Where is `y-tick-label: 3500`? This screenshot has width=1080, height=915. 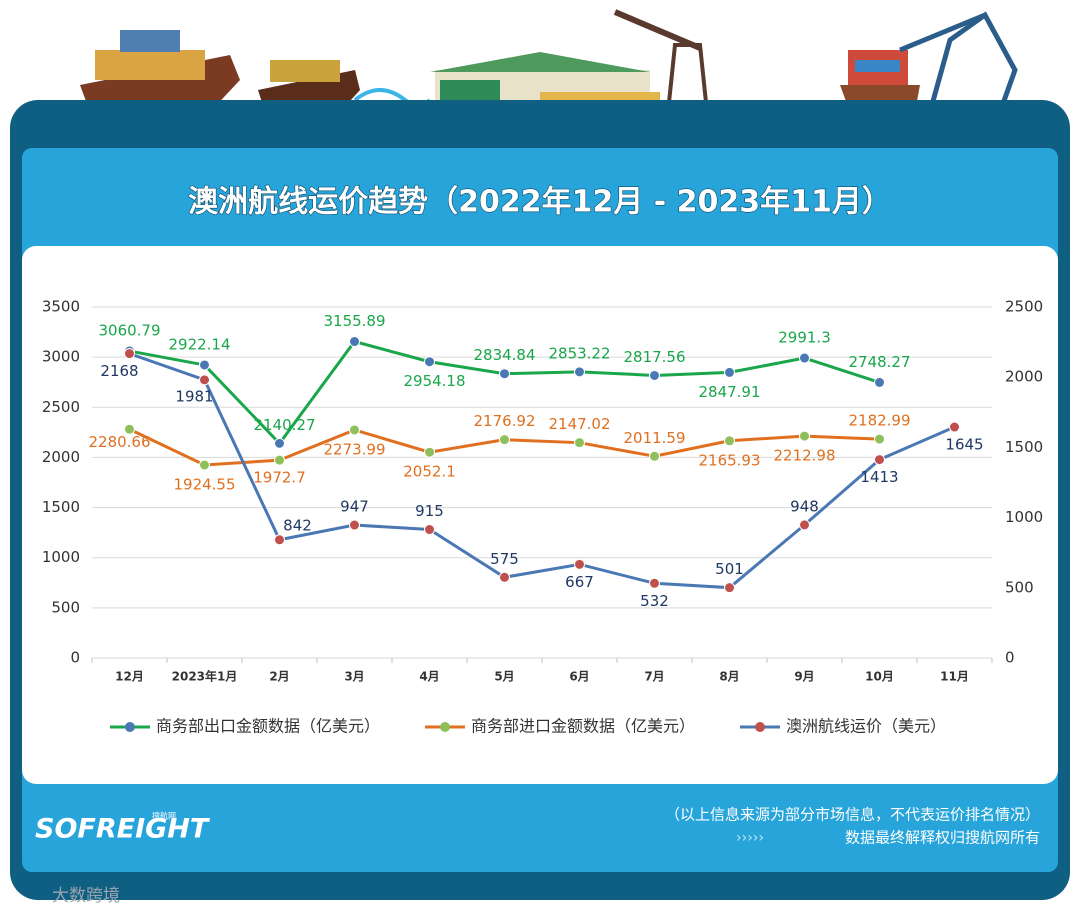
y-tick-label: 3500 is located at coordinates (61, 307).